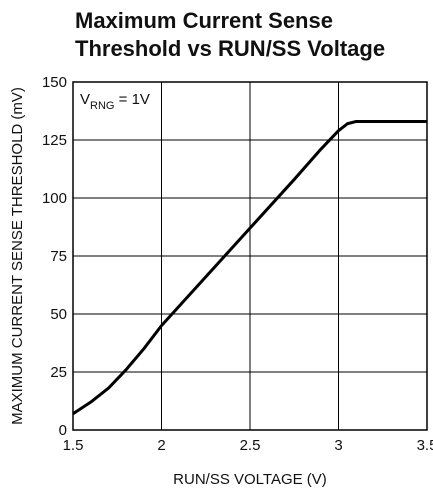 This screenshot has height=493, width=433. I want to click on y-tick-label: 125, so click(54, 140).